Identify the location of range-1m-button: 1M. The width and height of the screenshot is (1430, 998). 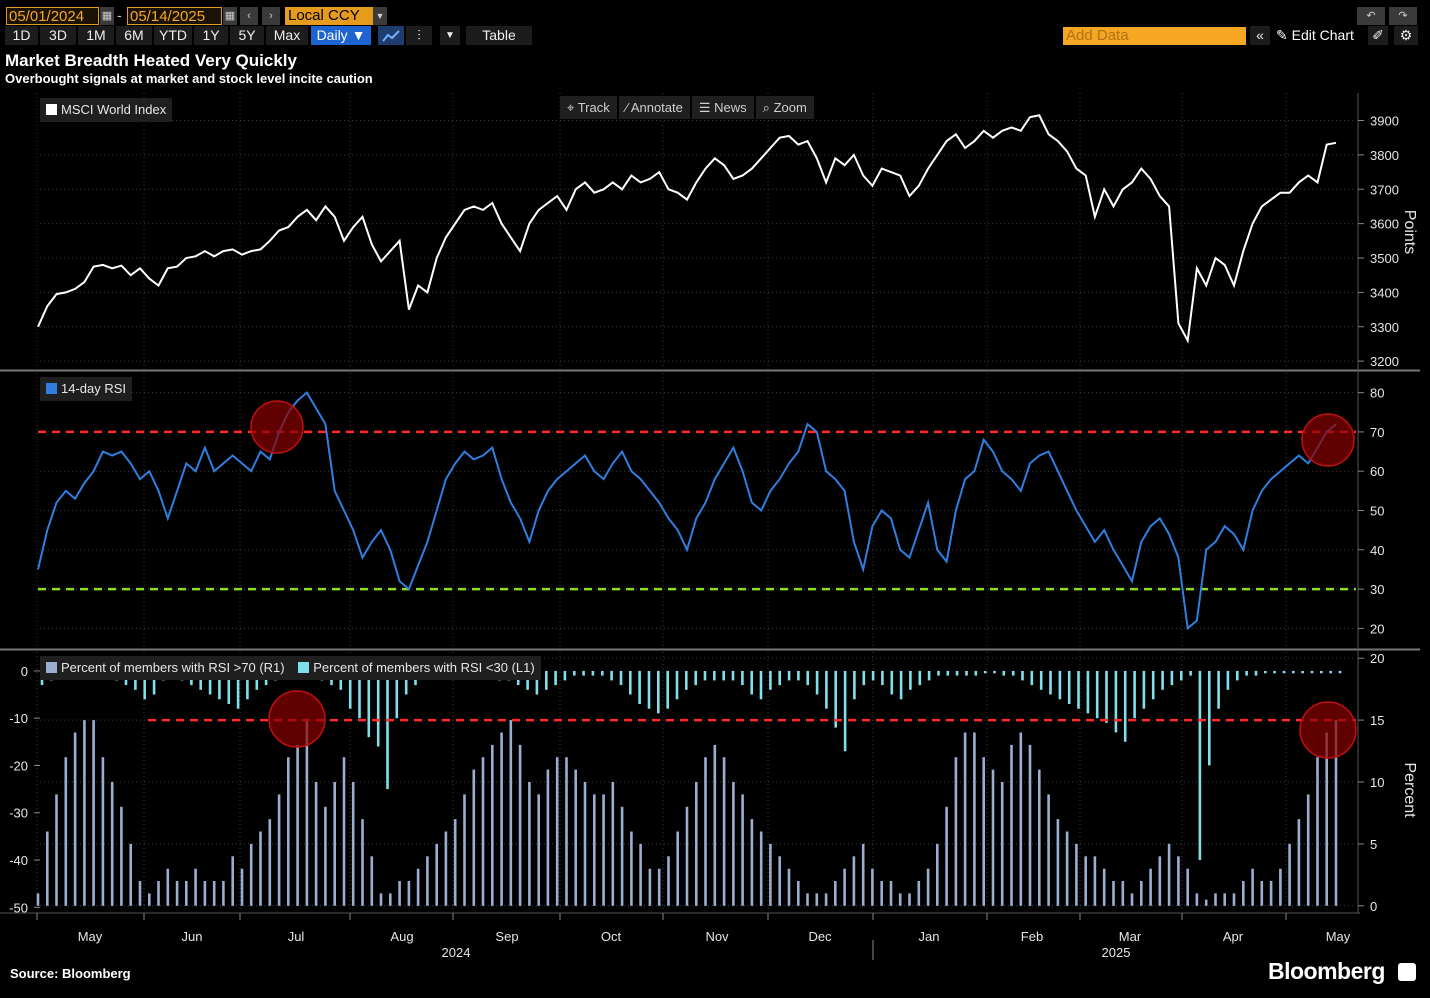
(96, 35).